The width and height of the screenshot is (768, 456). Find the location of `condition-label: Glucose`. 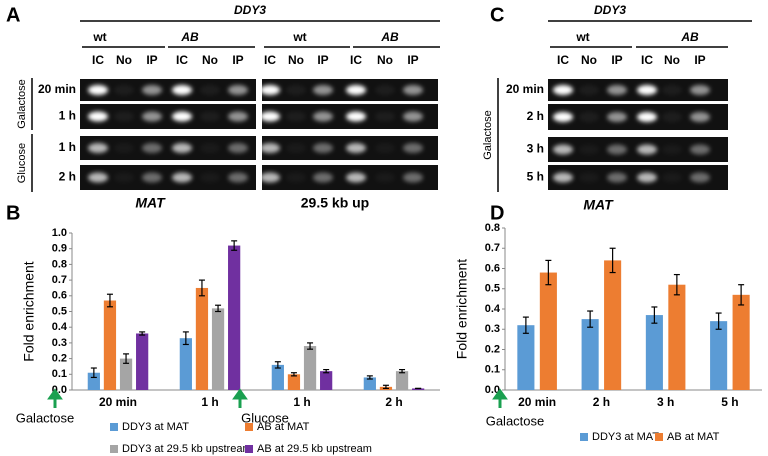

condition-label: Glucose is located at coordinates (22, 163).